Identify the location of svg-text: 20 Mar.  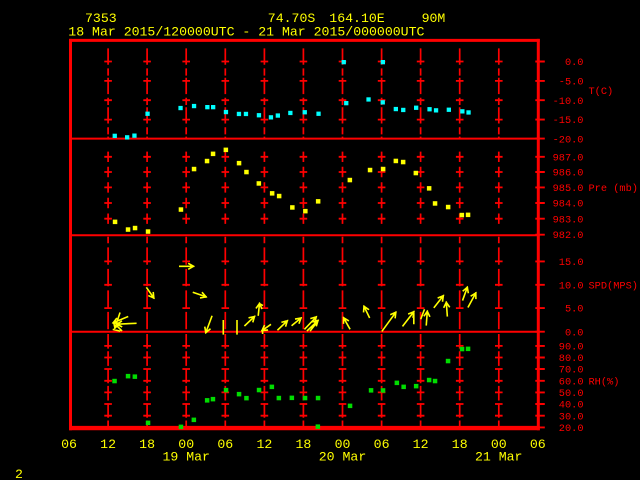
(342, 456).